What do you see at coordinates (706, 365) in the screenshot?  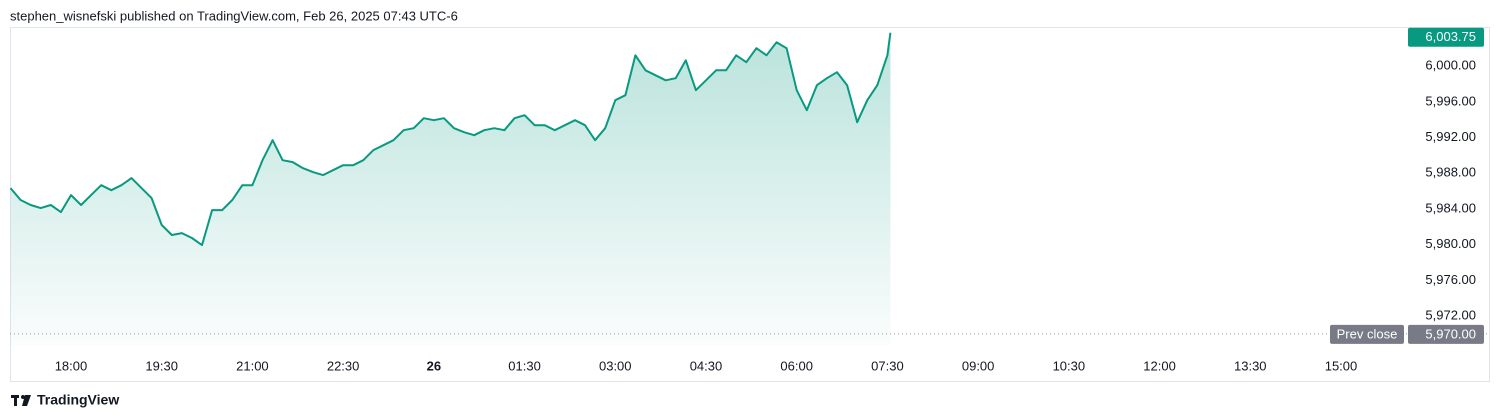 I see `x-tick-label: 04:30` at bounding box center [706, 365].